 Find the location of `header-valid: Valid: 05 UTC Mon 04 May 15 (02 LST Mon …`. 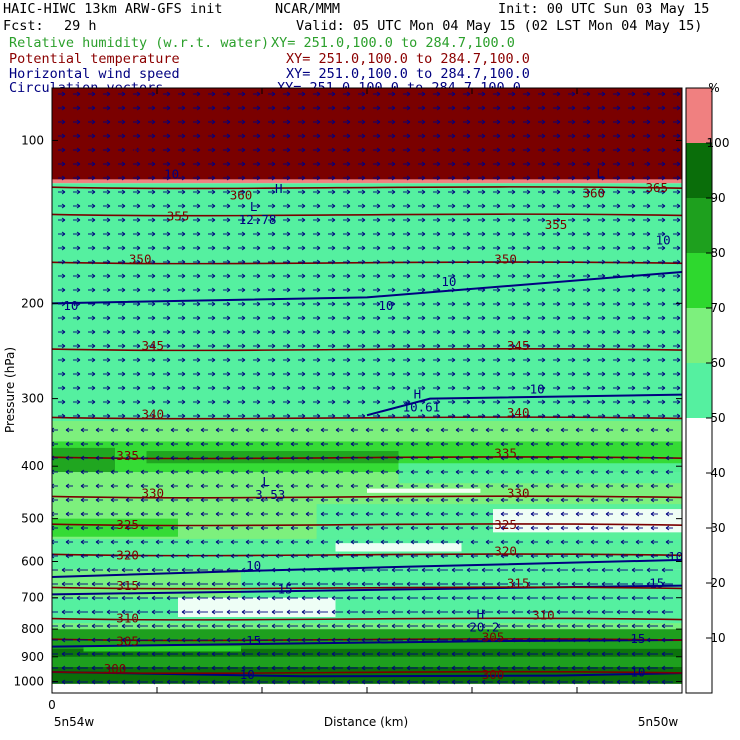

header-valid: Valid: 05 UTC Mon 04 May 15 (02 LST Mon … is located at coordinates (499, 26).